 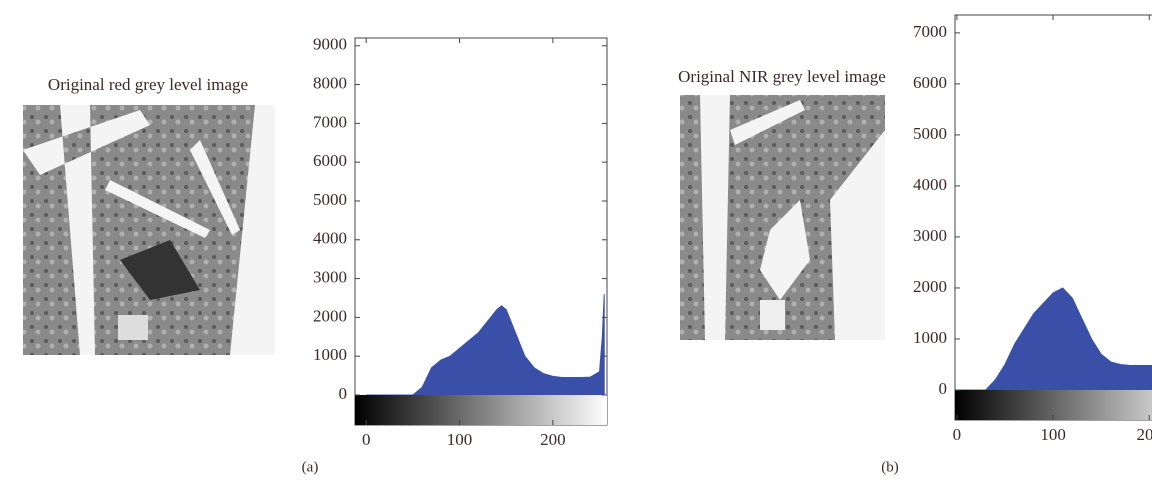 What do you see at coordinates (148, 84) in the screenshot?
I see `image-title: Original red grey level image` at bounding box center [148, 84].